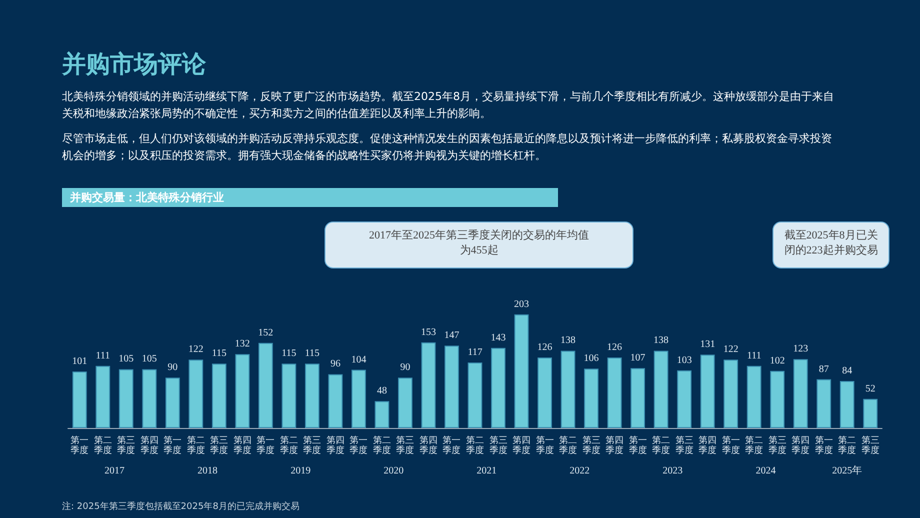  Describe the element at coordinates (134, 64) in the screenshot. I see `chart-title: 并购市场评论` at that location.